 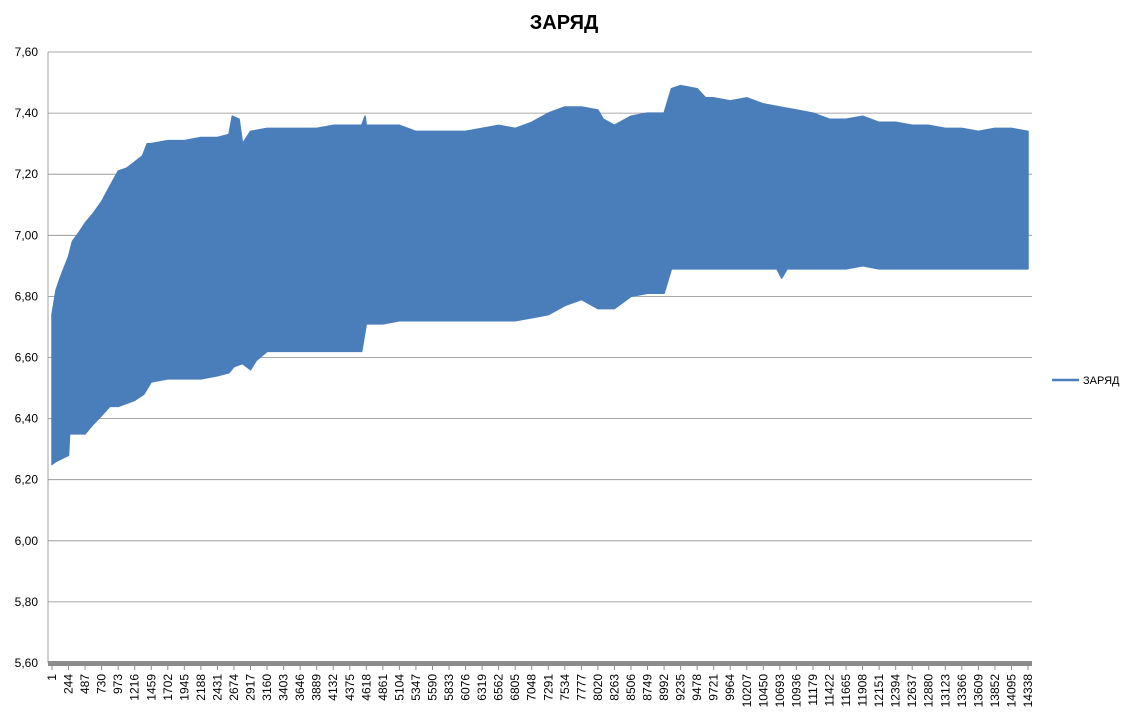 What do you see at coordinates (631, 687) in the screenshot?
I see `x-tick-label: 8506` at bounding box center [631, 687].